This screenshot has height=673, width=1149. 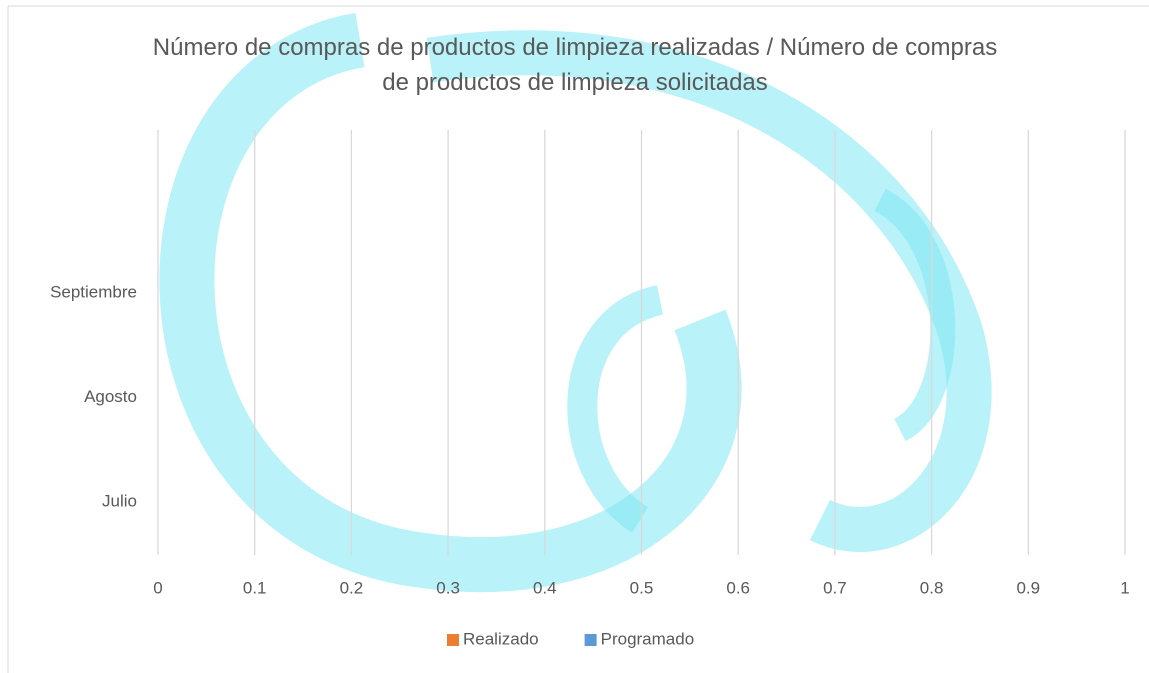 I want to click on x-tick-label: 0.1, so click(x=255, y=587).